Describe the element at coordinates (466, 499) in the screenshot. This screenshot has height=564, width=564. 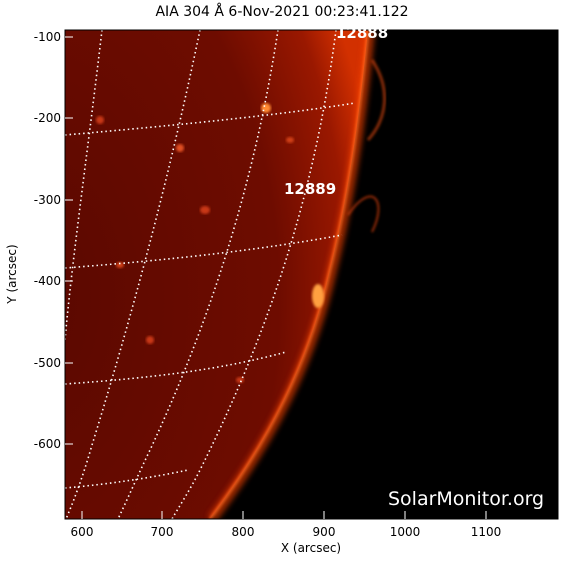
I see `watermark-text: SolarMonitor.org` at that location.